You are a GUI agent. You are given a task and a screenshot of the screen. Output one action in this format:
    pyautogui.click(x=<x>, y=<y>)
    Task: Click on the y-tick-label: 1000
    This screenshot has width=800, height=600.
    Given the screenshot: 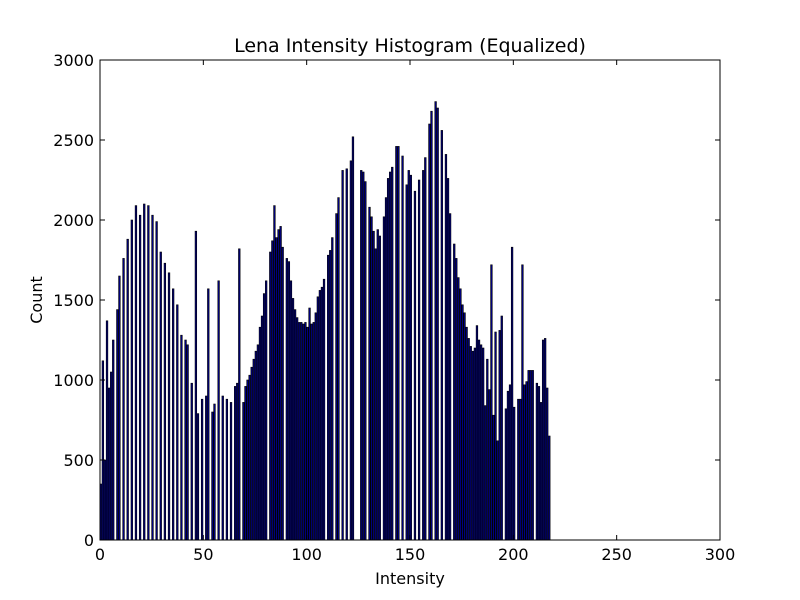 What is the action you would take?
    pyautogui.click(x=73, y=380)
    